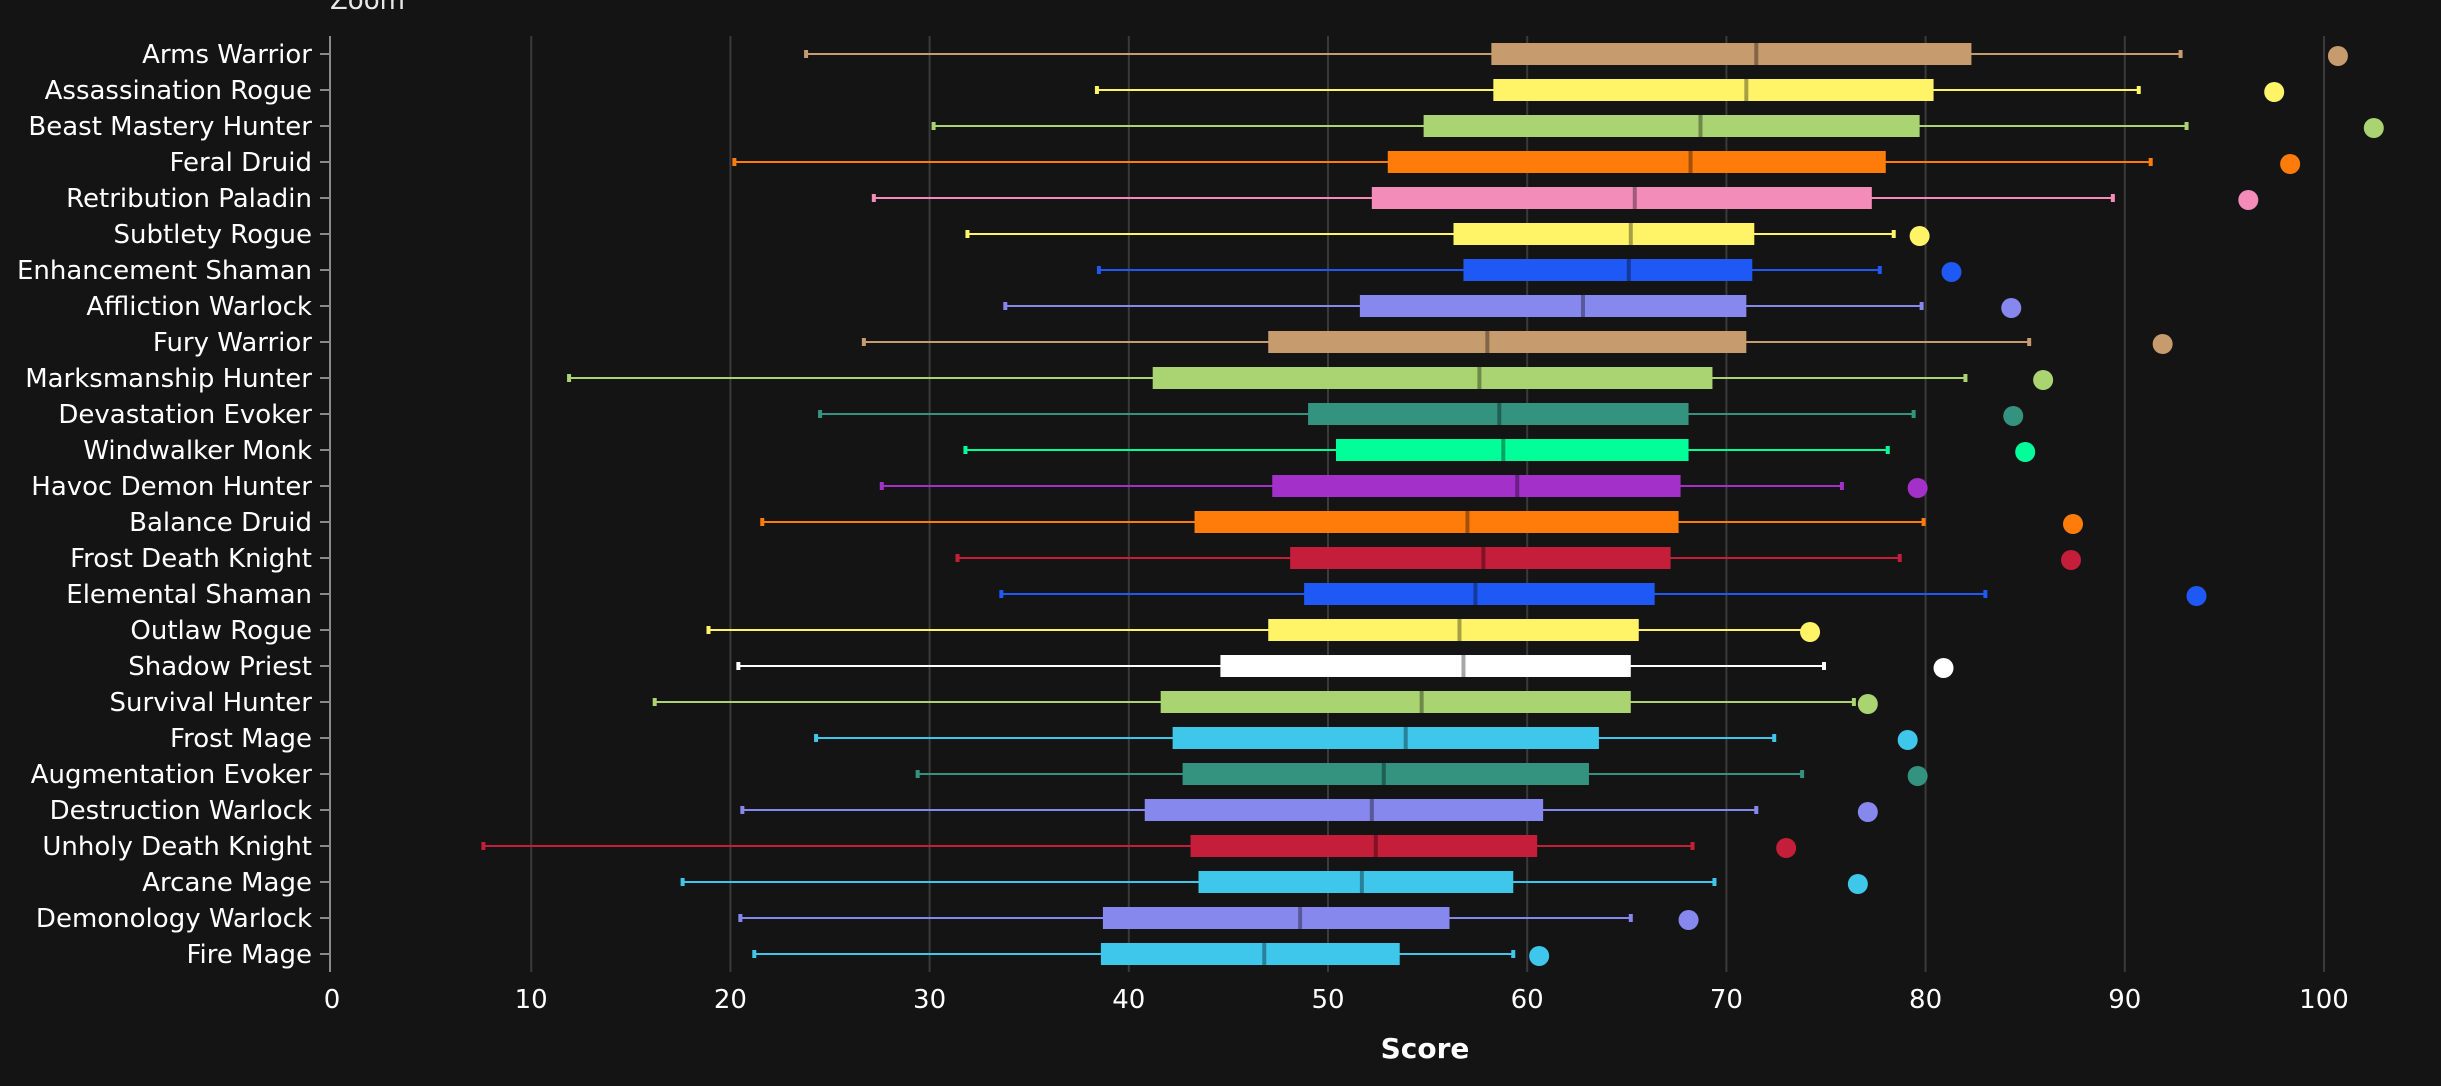 The height and width of the screenshot is (1086, 2441). Describe the element at coordinates (189, 199) in the screenshot. I see `category-label: Retribution Paladin` at that location.